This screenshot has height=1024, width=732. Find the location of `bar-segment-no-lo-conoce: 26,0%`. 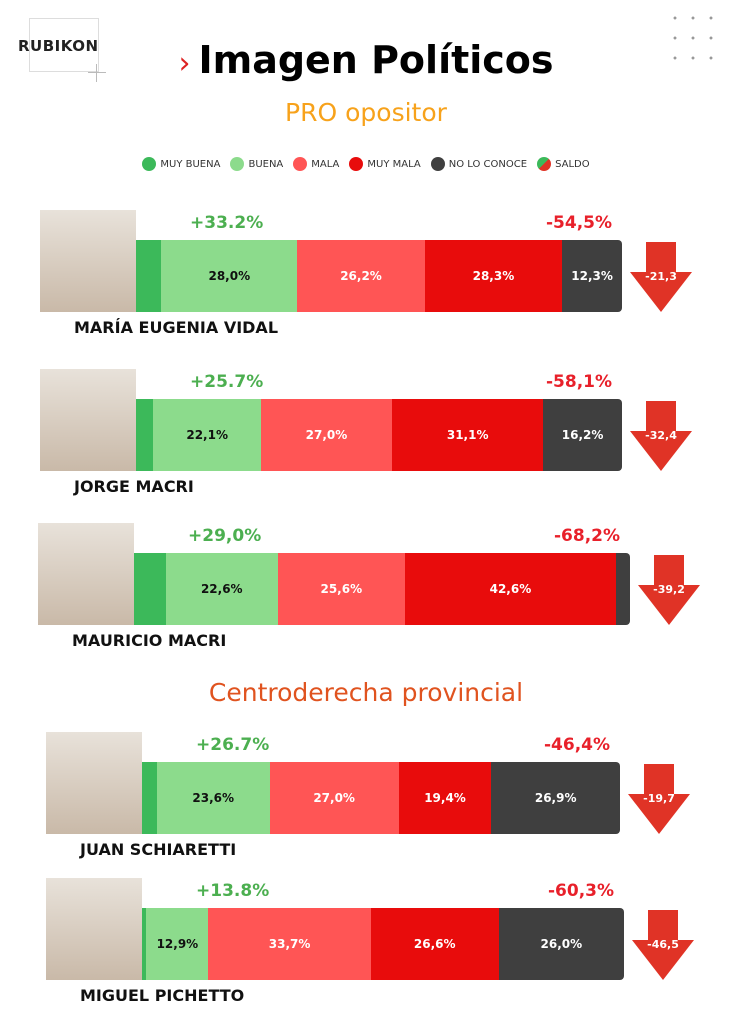

bar-segment-no-lo-conoce: 26,0% is located at coordinates (561, 944).